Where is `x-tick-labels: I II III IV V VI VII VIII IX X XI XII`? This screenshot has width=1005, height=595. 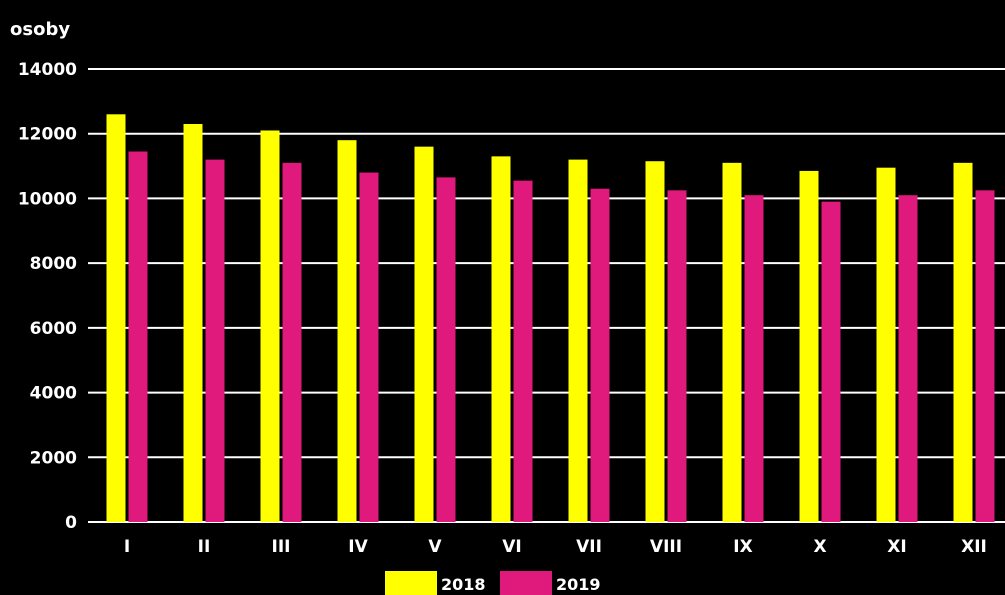 x-tick-labels: I II III IV V VI VII VIII IX X XI XII is located at coordinates (555, 547).